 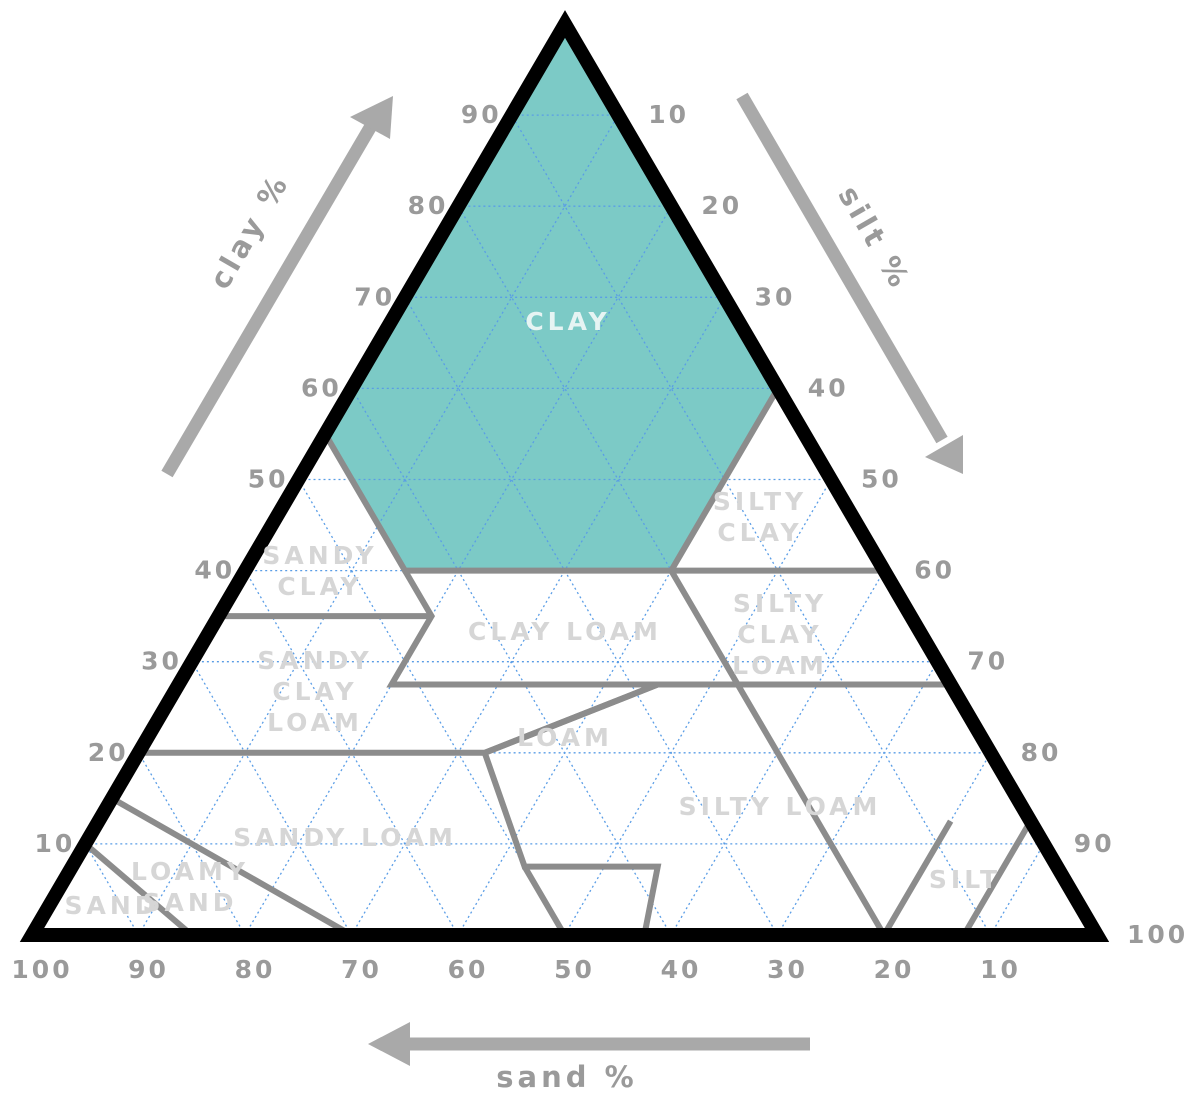 What do you see at coordinates (566, 1076) in the screenshot?
I see `sand-axis-title: sand %` at bounding box center [566, 1076].